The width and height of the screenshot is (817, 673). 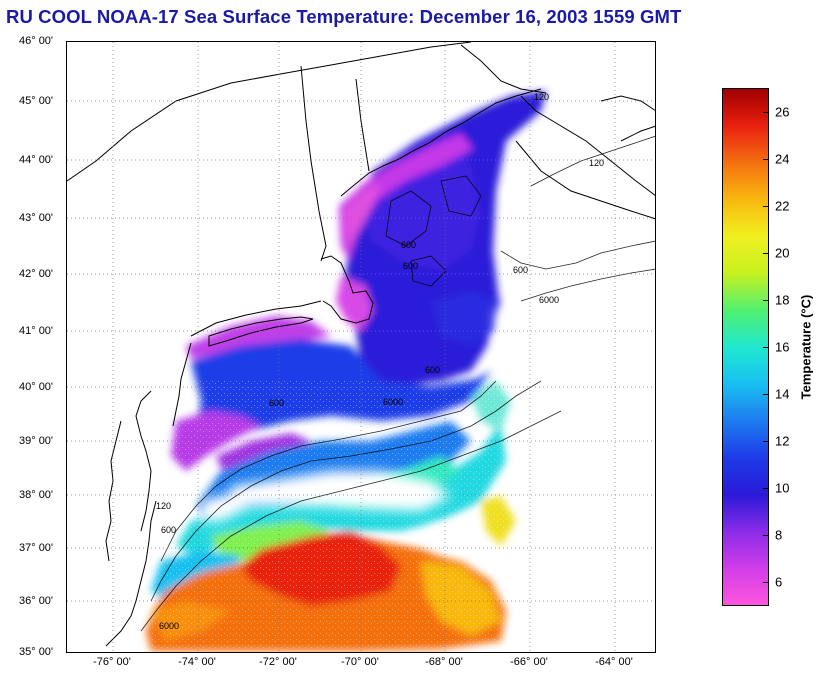 What do you see at coordinates (36, 274) in the screenshot?
I see `lat-label: 42° 00'` at bounding box center [36, 274].